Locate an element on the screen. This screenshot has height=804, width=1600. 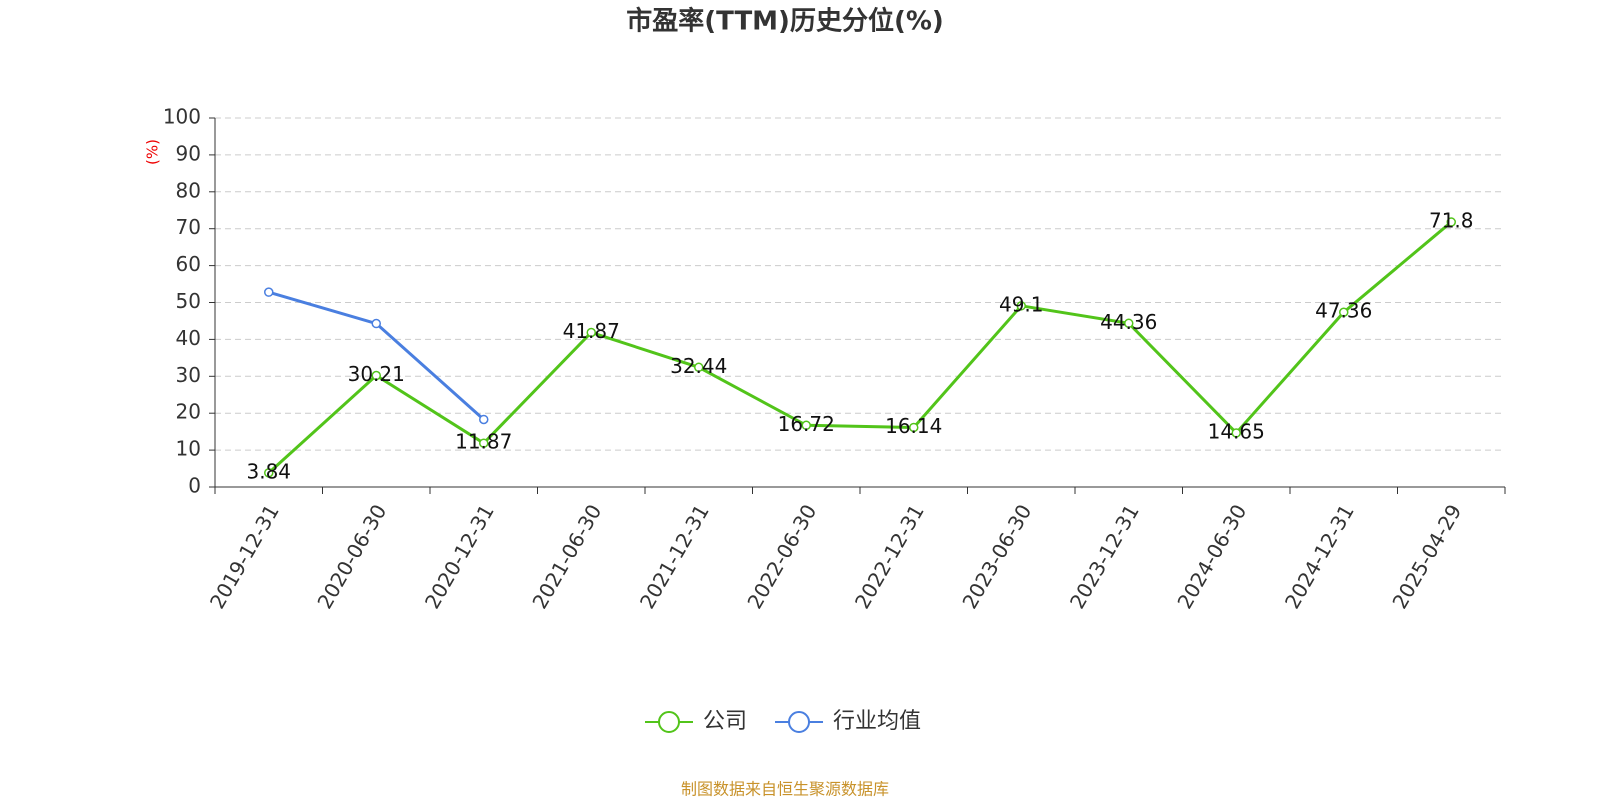
y-tick-label: 40 is located at coordinates (188, 338).